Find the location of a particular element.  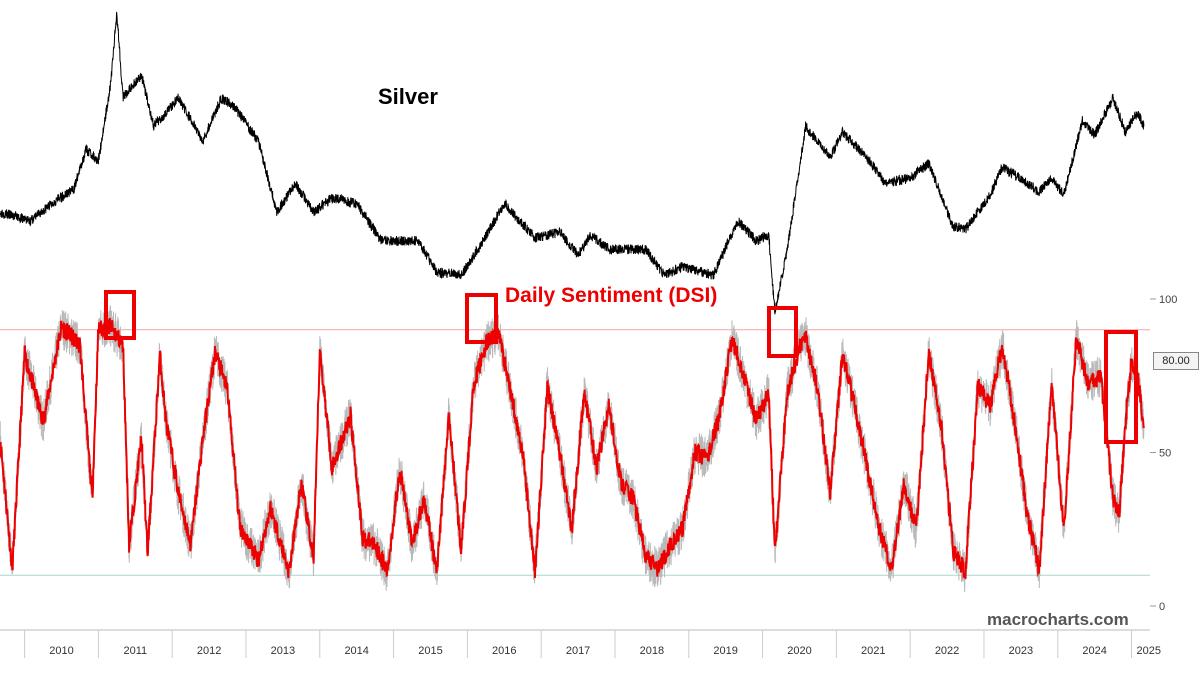

x-tick-label: 2011 is located at coordinates (135, 651).